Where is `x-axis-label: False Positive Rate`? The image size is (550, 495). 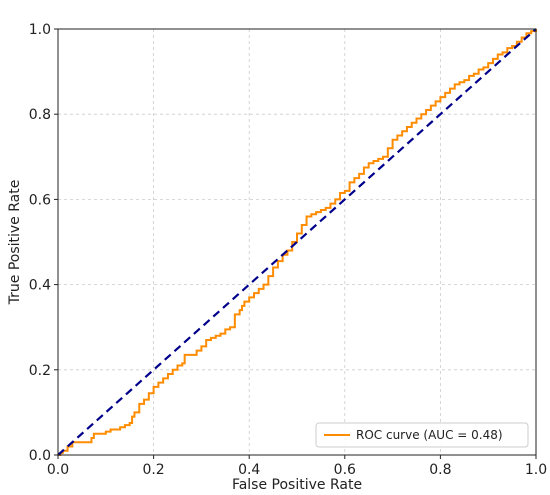
x-axis-label: False Positive Rate is located at coordinates (297, 485).